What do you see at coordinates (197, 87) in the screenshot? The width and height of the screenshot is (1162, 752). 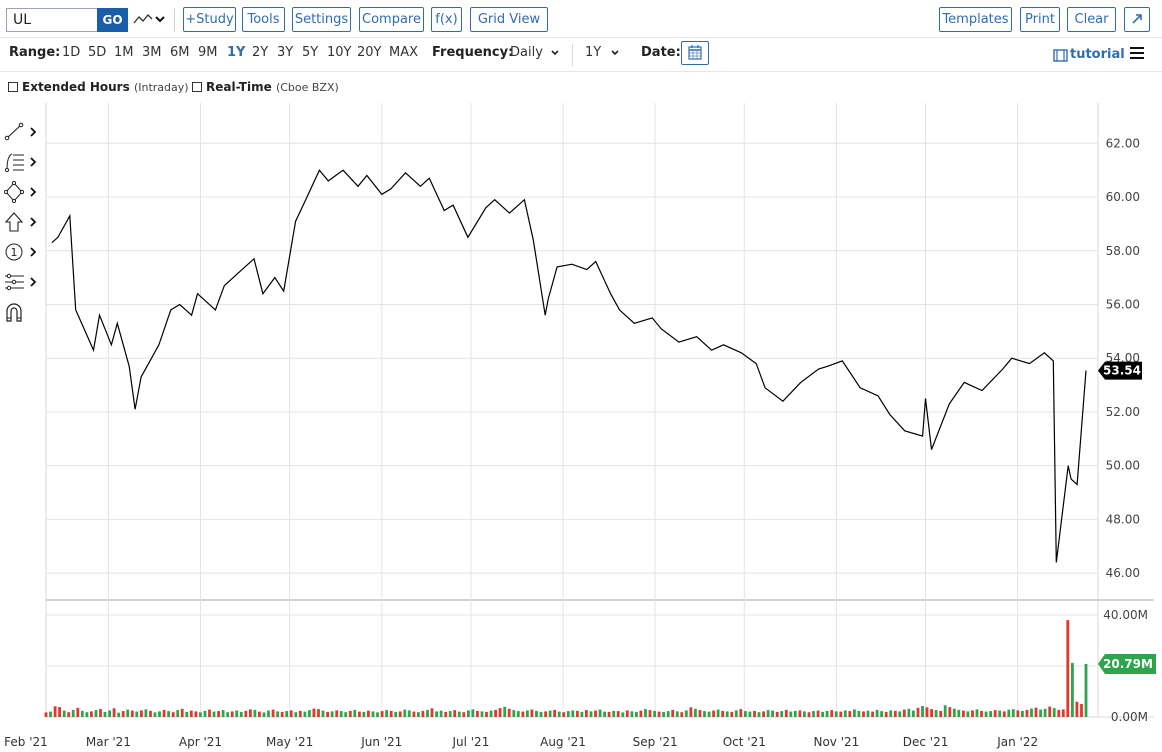 I see `realtime-checkbox` at bounding box center [197, 87].